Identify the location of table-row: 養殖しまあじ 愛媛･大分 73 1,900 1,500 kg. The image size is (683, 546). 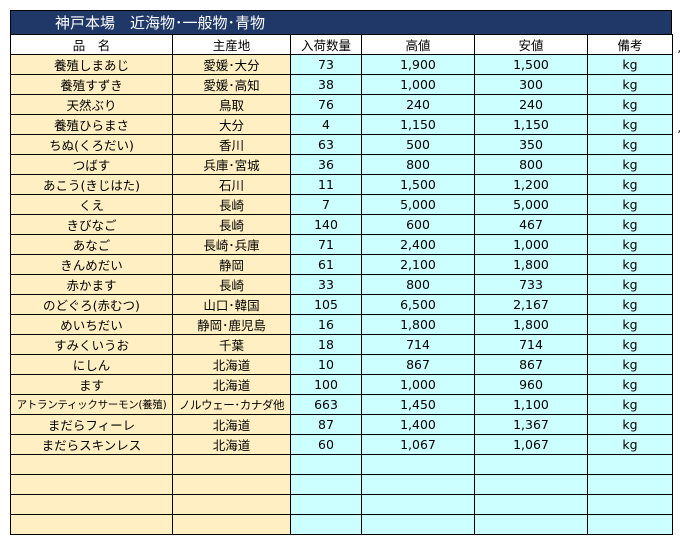
(341, 64).